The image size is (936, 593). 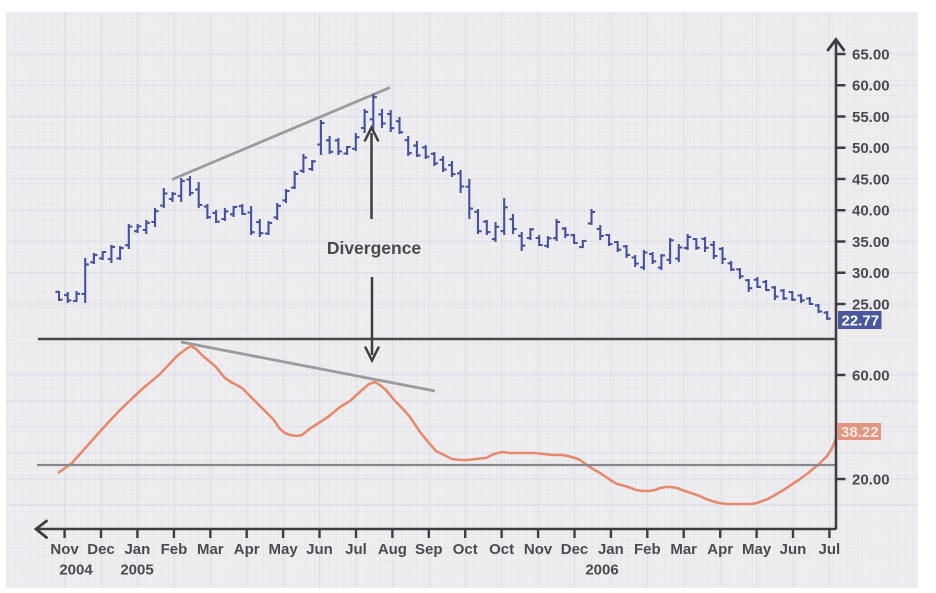 I want to click on svg-text: Divergence, so click(x=374, y=248).